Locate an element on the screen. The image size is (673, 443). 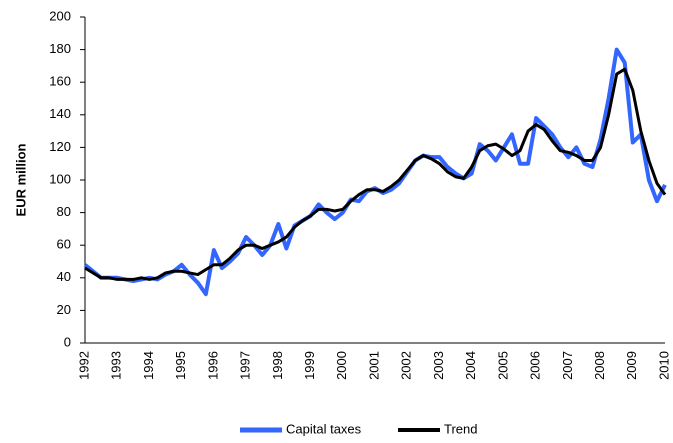
x-tick-label: 2007 is located at coordinates (567, 365).